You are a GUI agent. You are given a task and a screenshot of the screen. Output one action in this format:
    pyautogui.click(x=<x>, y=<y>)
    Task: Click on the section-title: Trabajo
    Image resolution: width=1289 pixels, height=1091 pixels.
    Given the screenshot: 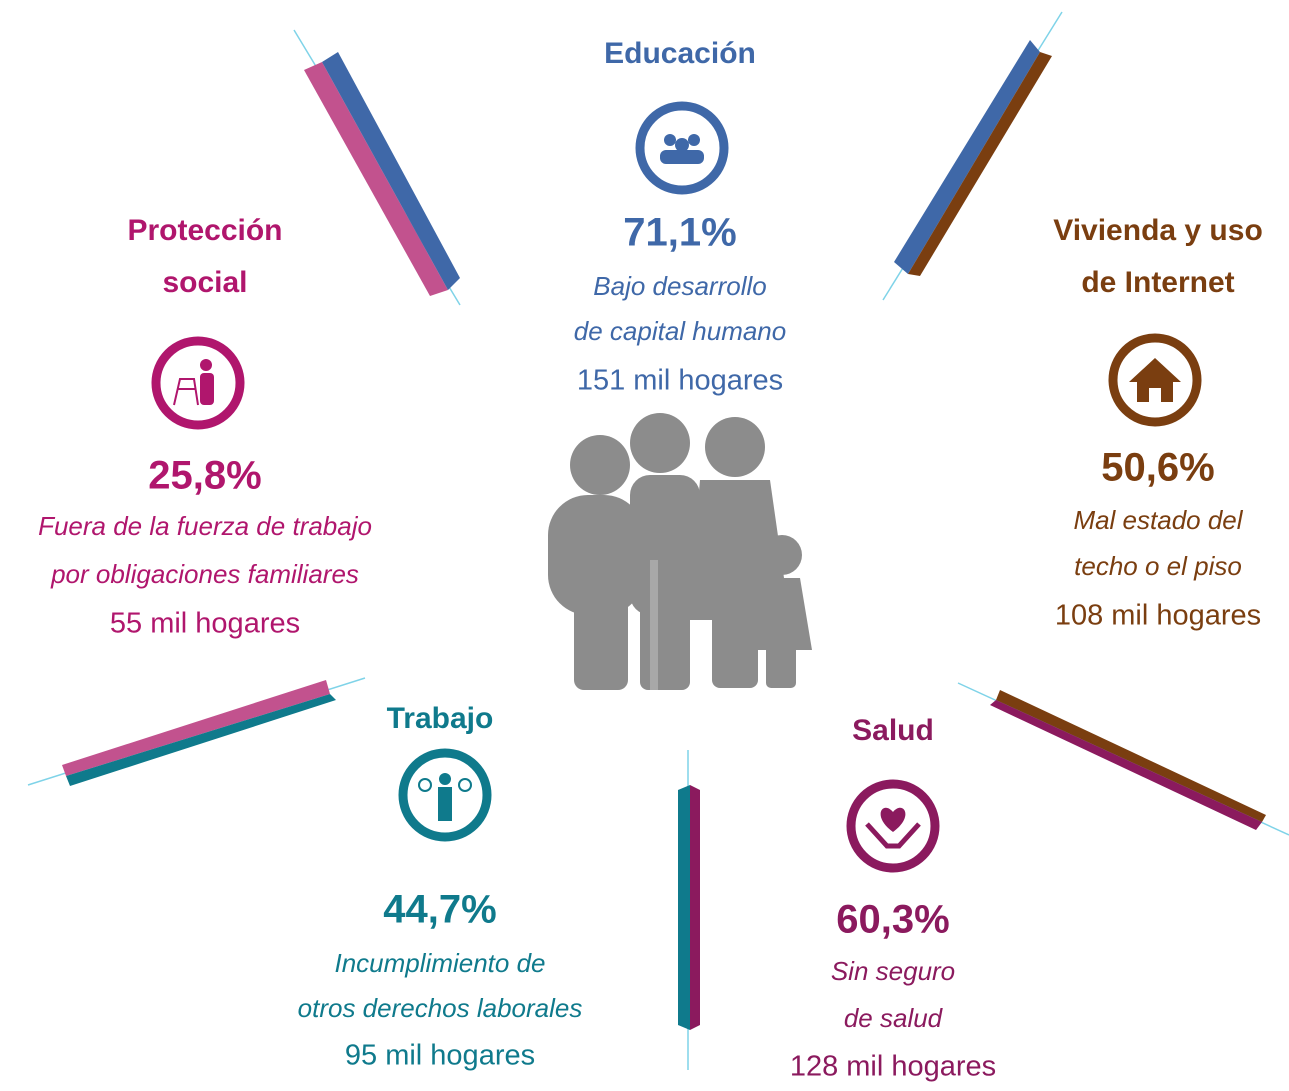 What is the action you would take?
    pyautogui.click(x=440, y=718)
    